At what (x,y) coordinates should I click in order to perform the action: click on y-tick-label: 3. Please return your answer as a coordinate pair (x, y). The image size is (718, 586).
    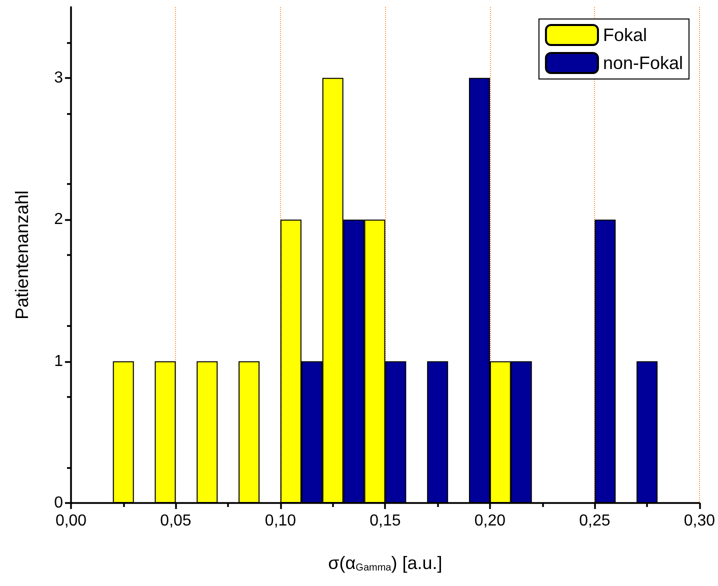
    Looking at the image, I should click on (59, 77).